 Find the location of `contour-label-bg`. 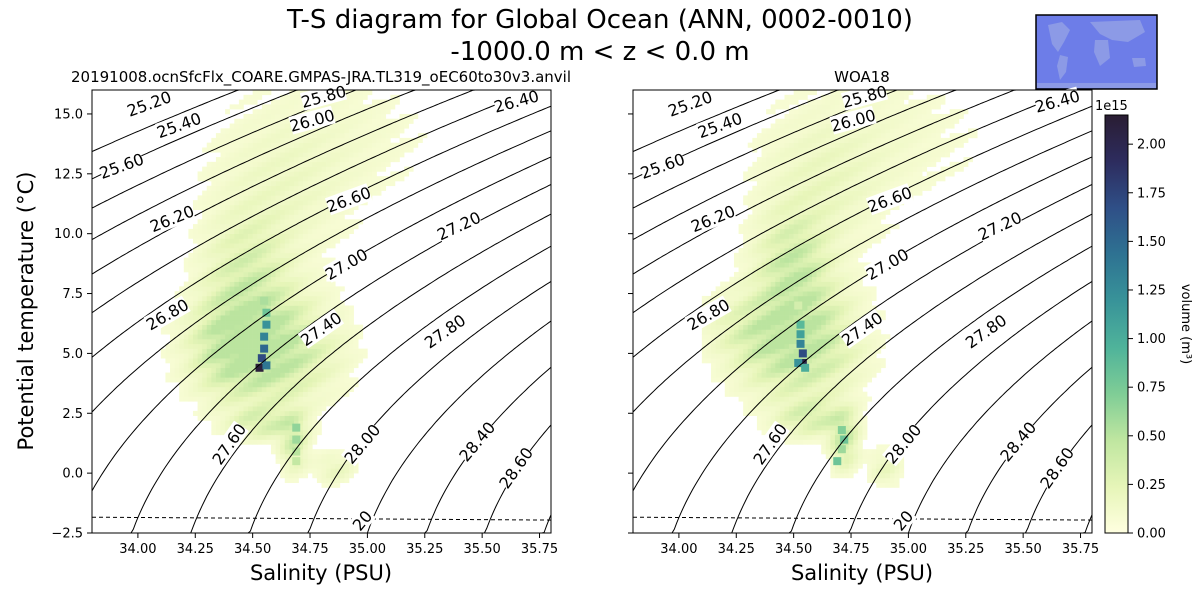

contour-label-bg is located at coordinates (149, 103).